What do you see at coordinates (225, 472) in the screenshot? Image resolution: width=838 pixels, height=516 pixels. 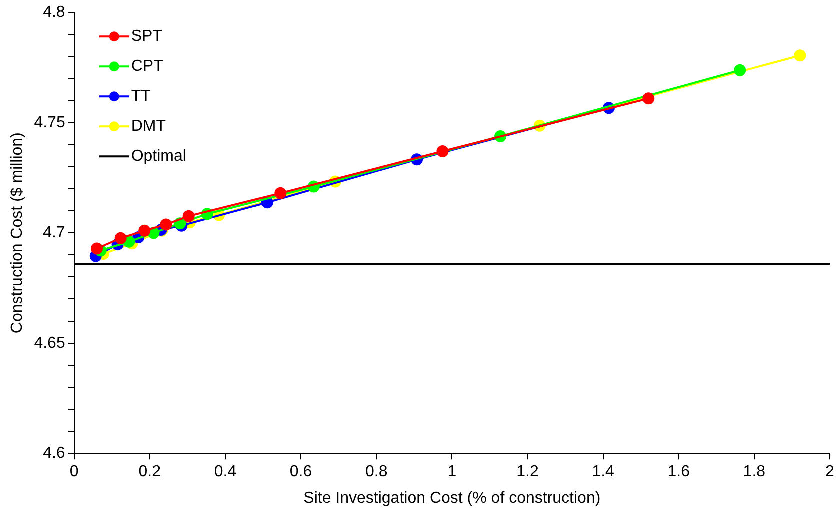 I see `x-tick-label: 0.4` at bounding box center [225, 472].